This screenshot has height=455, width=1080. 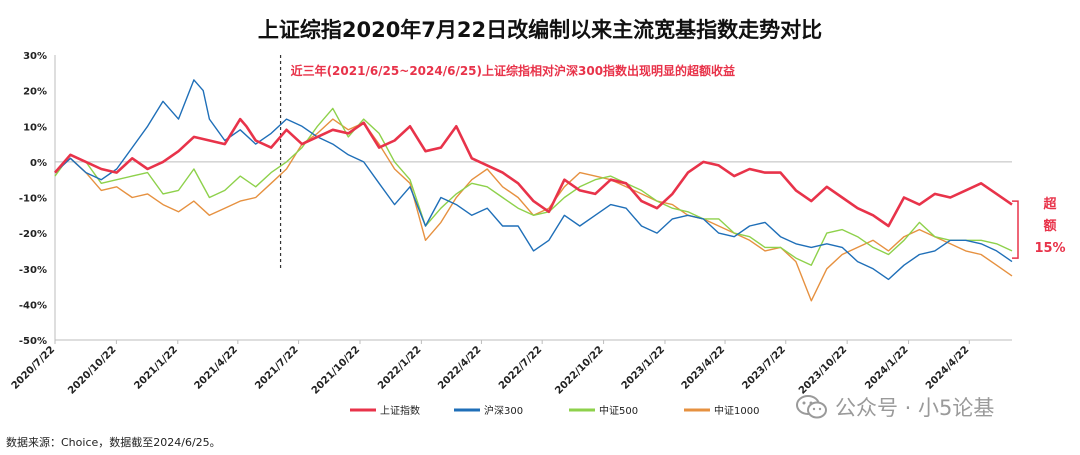 What do you see at coordinates (618, 410) in the screenshot?
I see `legend-label: 中证500` at bounding box center [618, 410].